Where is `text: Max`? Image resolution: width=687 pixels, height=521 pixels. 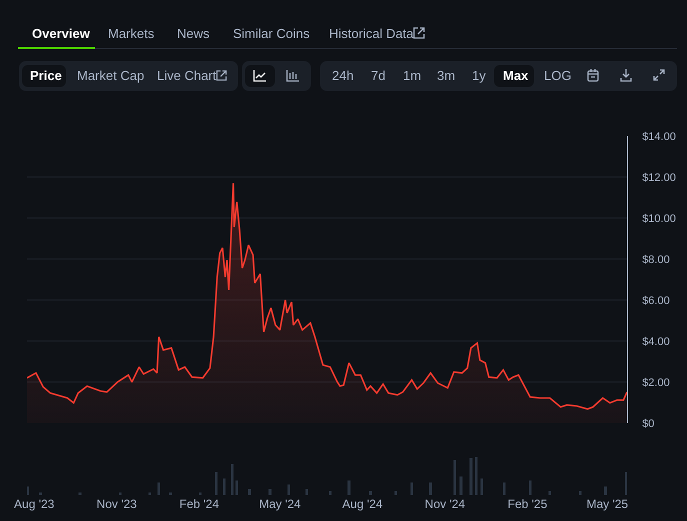
text: Max is located at coordinates (515, 76).